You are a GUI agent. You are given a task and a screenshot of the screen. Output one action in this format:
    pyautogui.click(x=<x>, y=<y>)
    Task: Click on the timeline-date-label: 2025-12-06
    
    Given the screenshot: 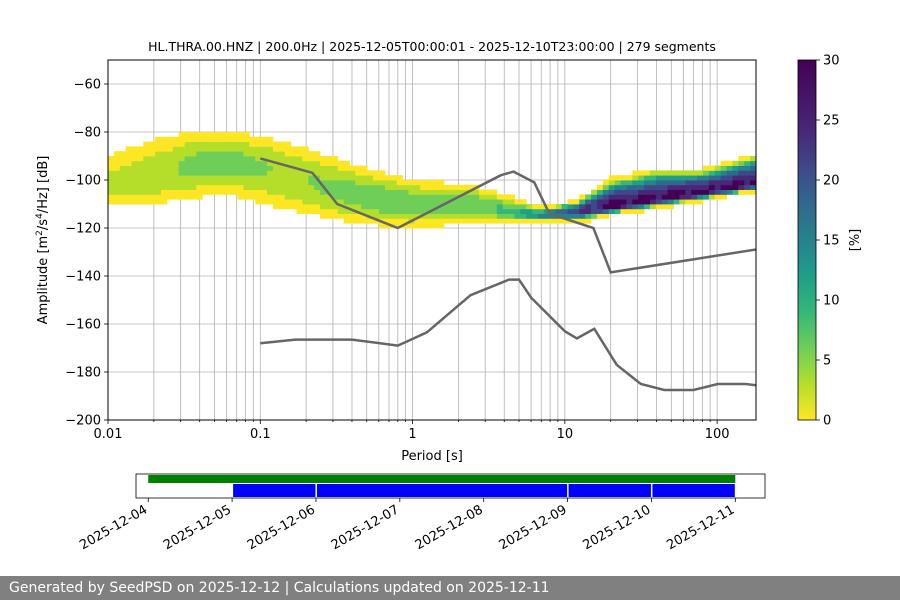 What is the action you would take?
    pyautogui.click(x=281, y=527)
    